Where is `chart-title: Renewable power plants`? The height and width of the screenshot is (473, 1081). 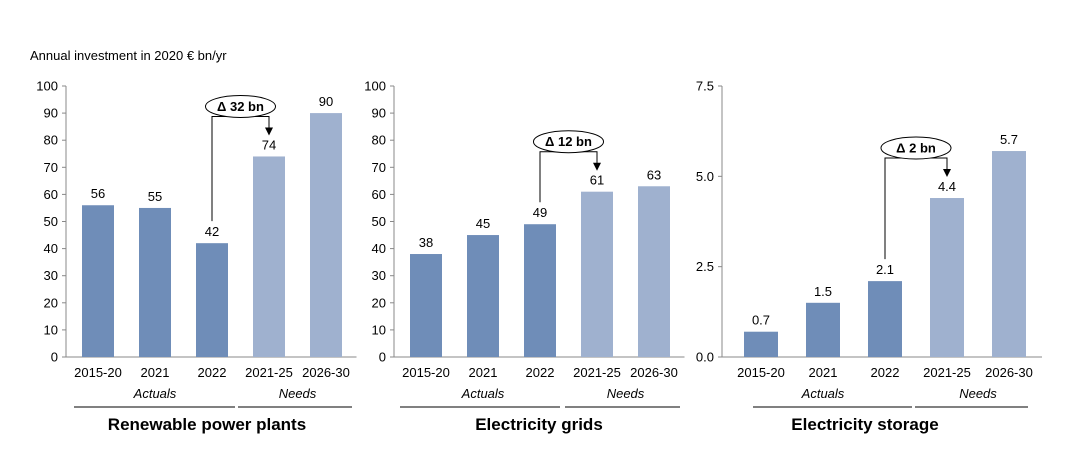
chart-title: Renewable power plants is located at coordinates (207, 424).